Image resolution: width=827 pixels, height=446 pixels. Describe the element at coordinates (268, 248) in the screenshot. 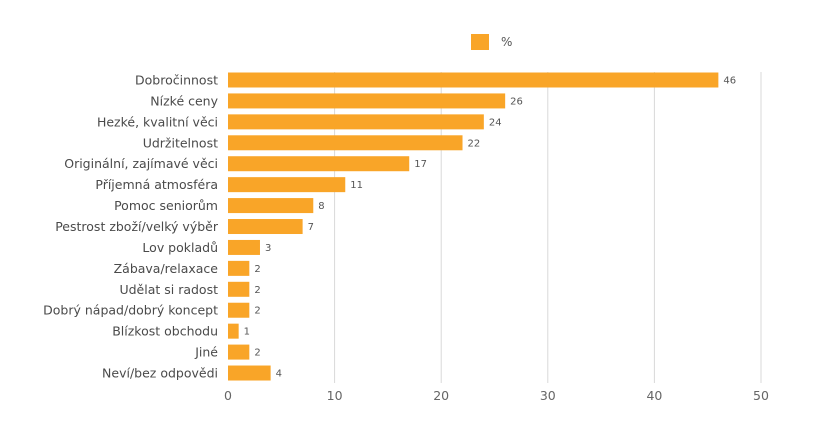

I see `data-label: 3` at that location.